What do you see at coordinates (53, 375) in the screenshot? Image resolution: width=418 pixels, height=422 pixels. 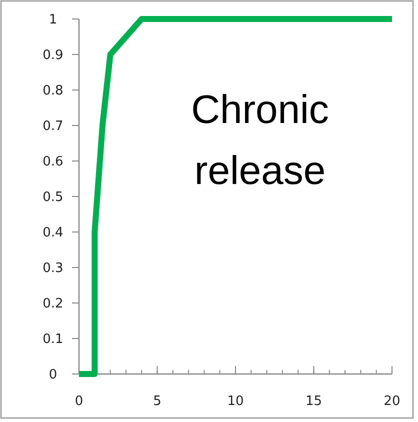 I see `y-tick-label: 0` at bounding box center [53, 375].